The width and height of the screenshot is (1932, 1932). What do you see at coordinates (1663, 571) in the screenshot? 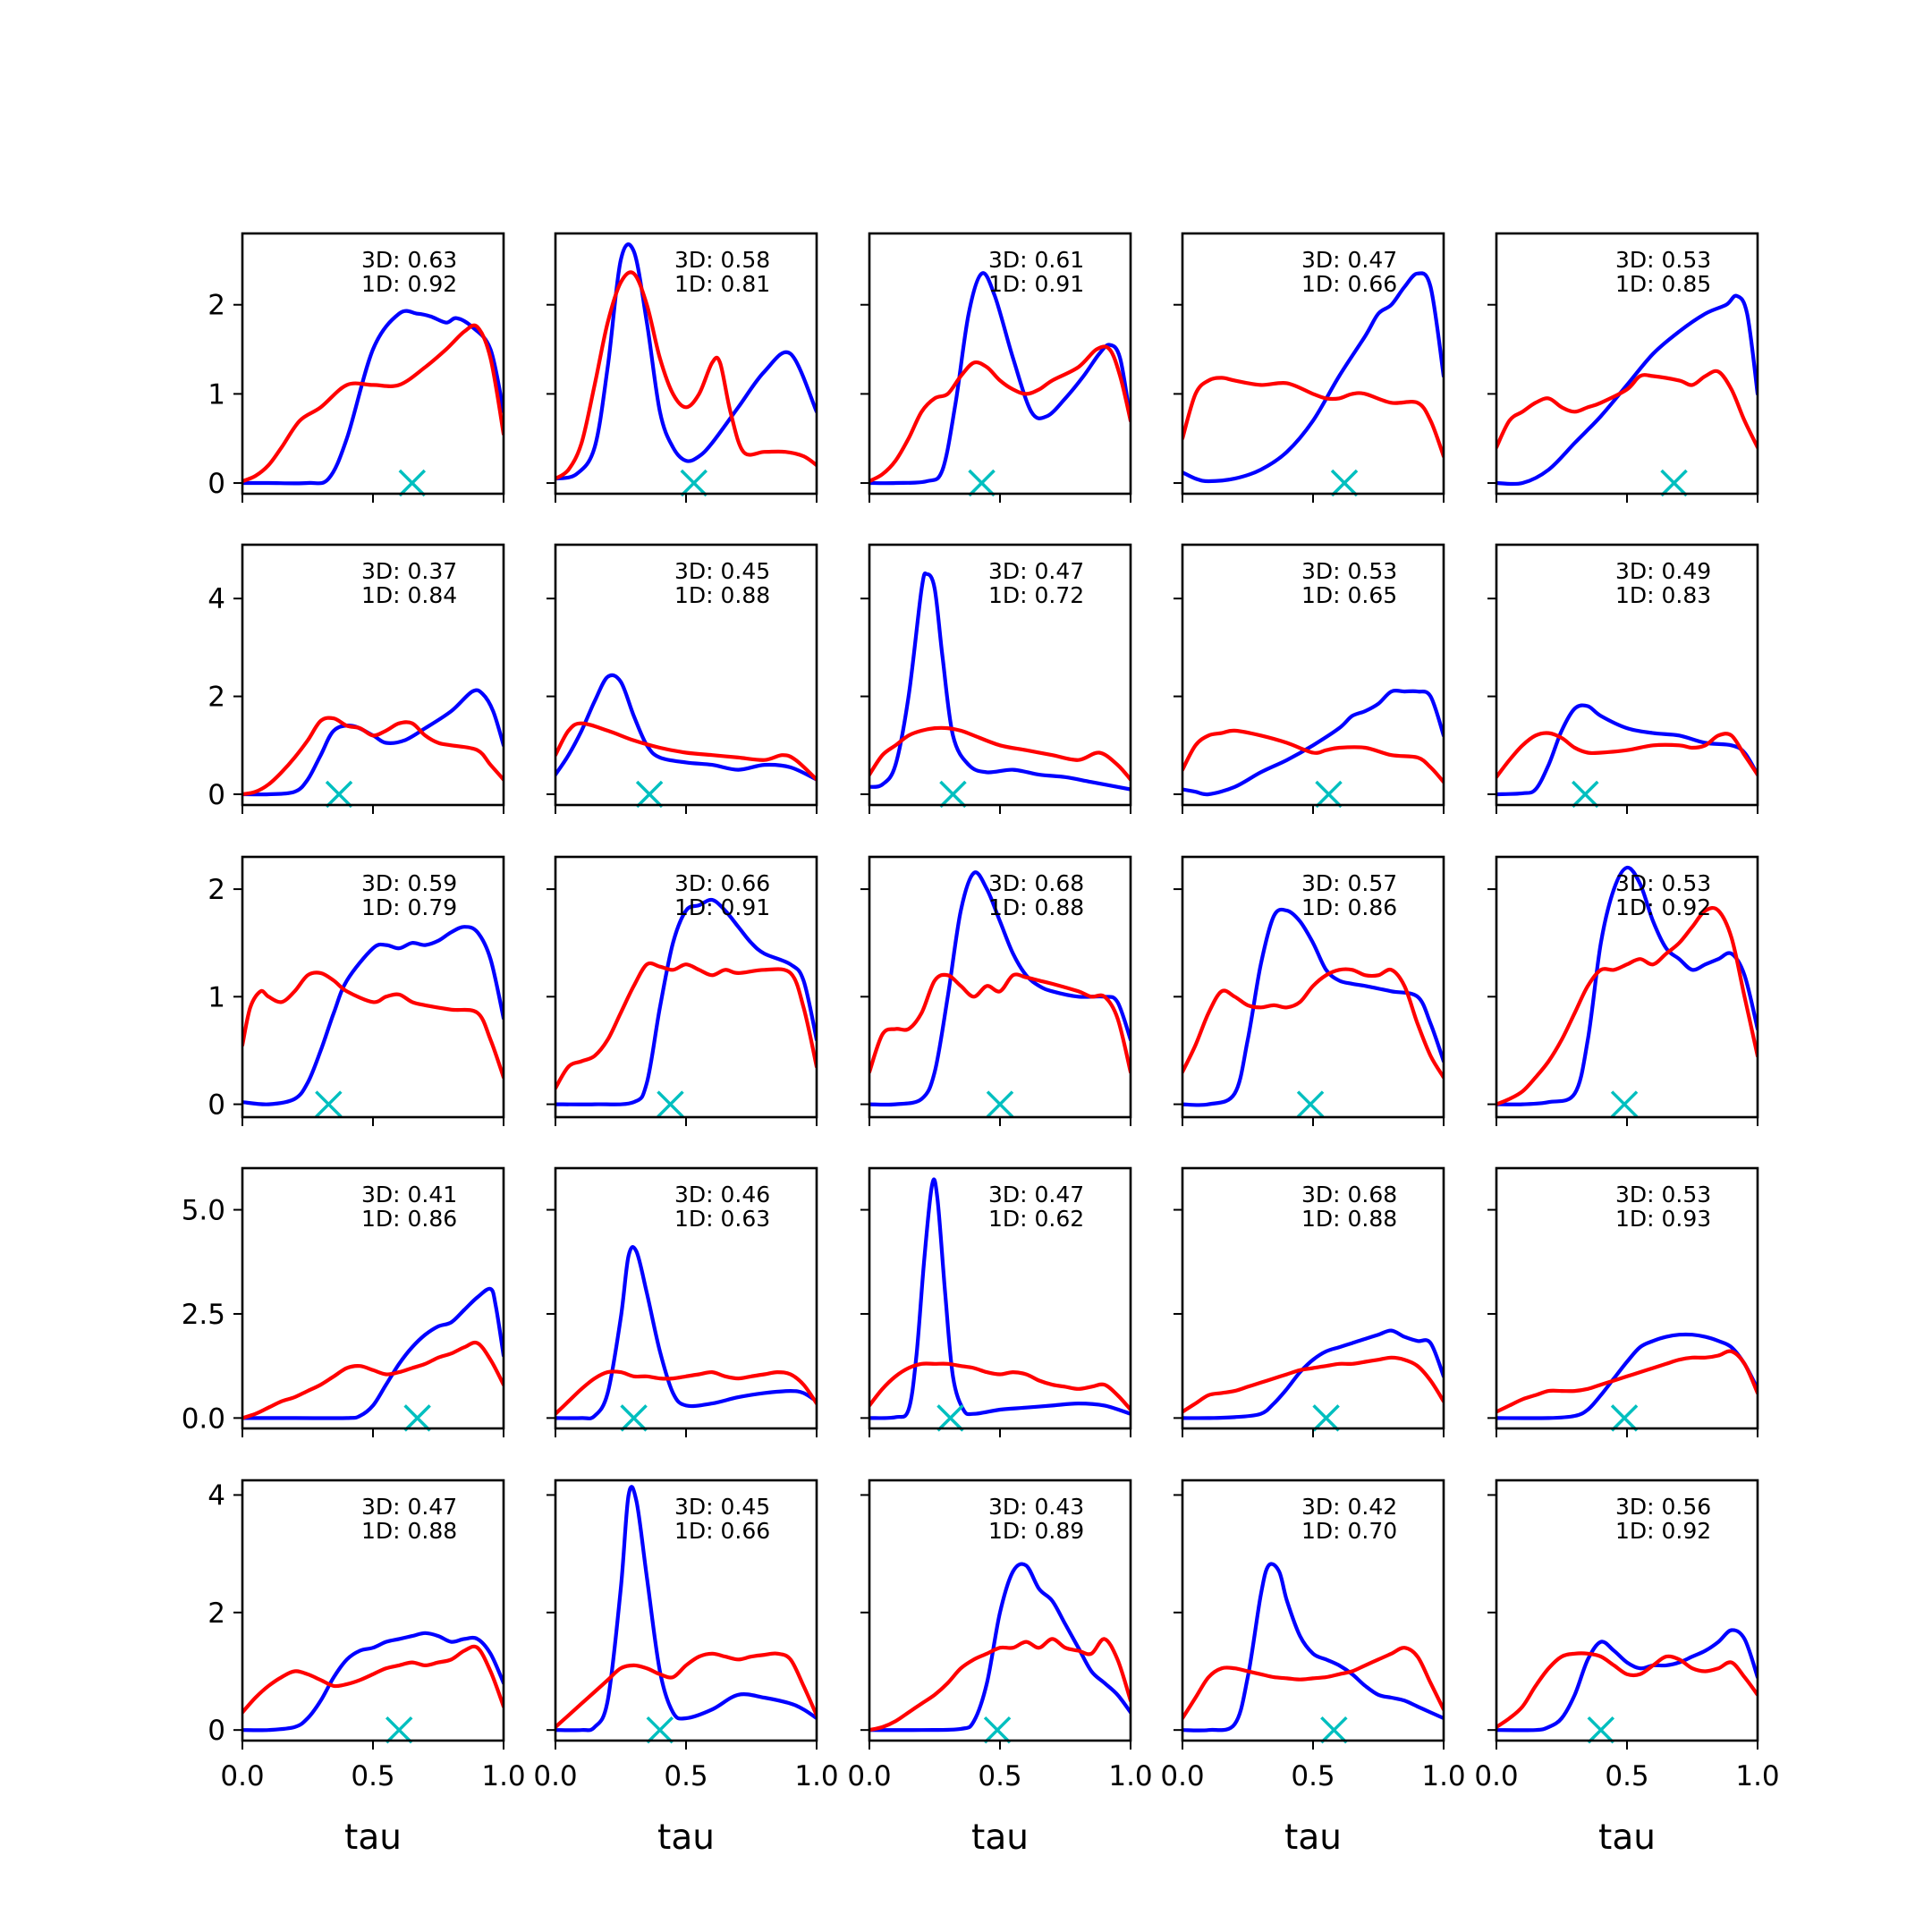
I see `score-annotation: 3D: 0.49` at bounding box center [1663, 571].